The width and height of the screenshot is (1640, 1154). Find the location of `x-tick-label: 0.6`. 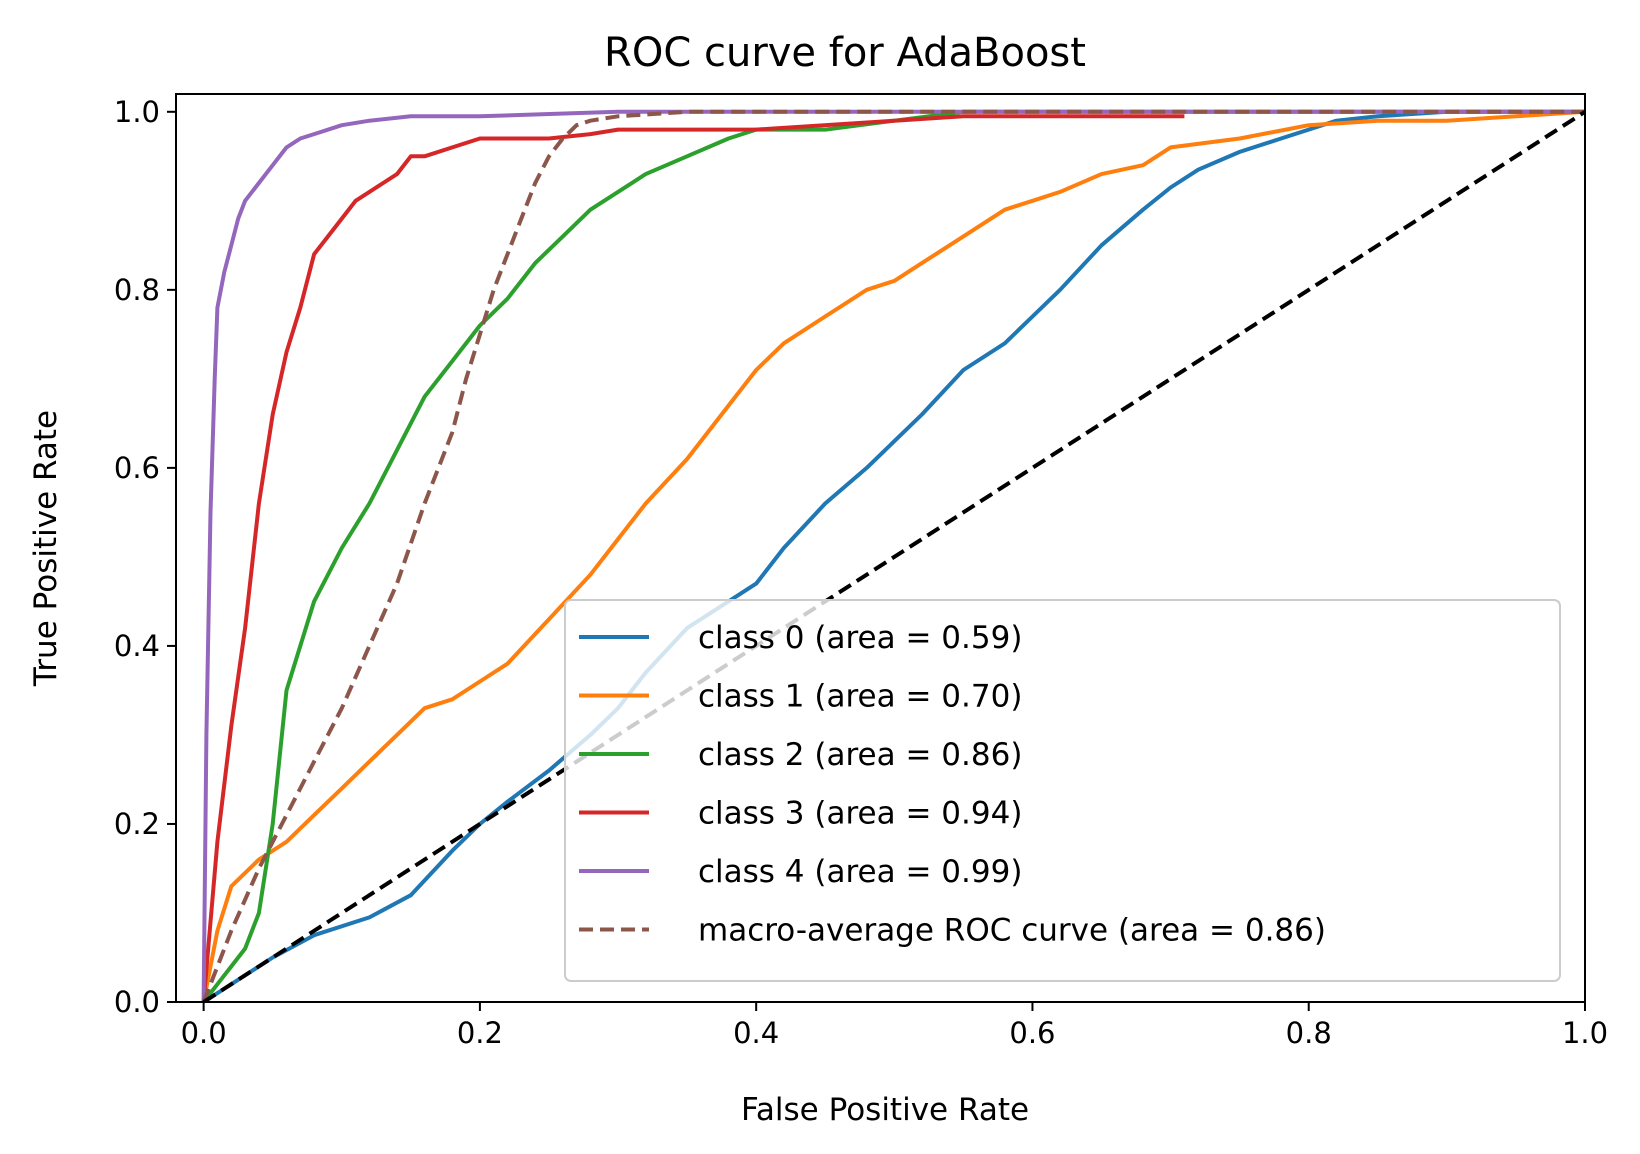

x-tick-label: 0.6 is located at coordinates (1032, 1033).